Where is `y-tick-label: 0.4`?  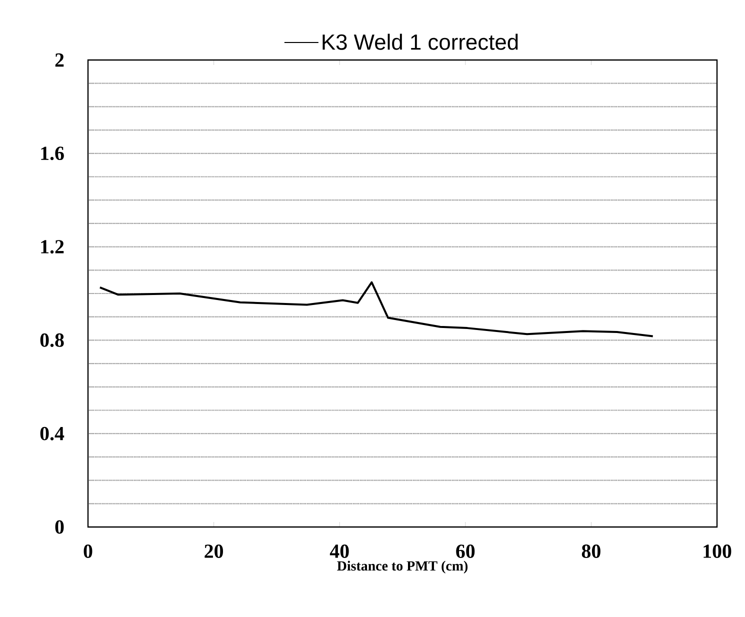 y-tick-label: 0.4 is located at coordinates (52, 433).